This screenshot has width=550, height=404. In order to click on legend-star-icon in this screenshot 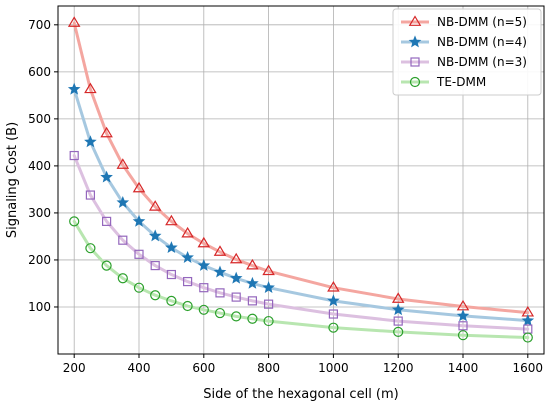, I will do `click(415, 41)`.